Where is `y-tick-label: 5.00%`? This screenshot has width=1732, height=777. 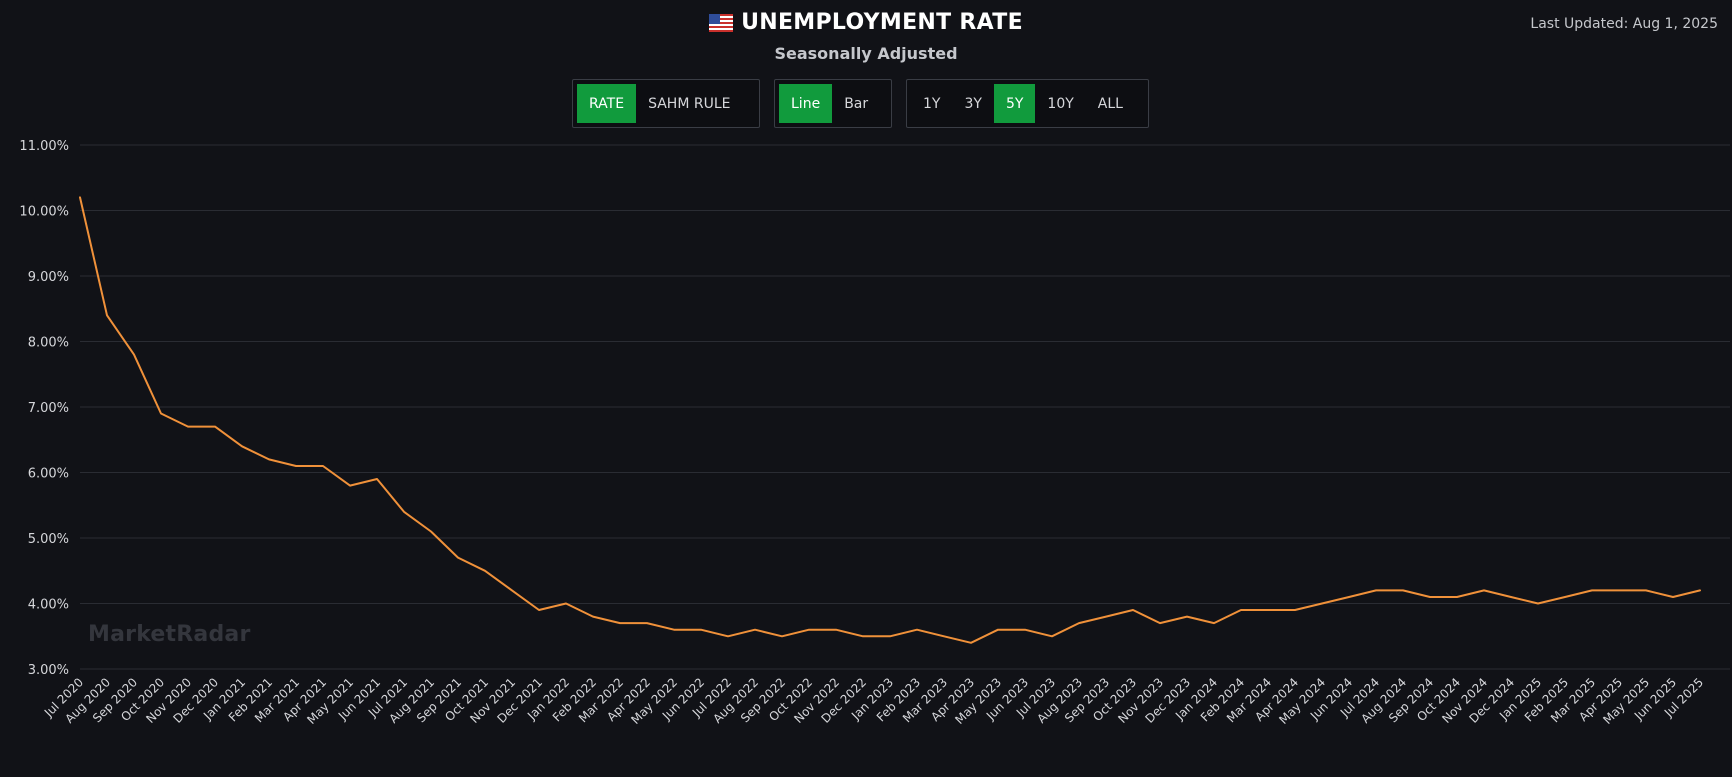 y-tick-label: 5.00% is located at coordinates (48, 539).